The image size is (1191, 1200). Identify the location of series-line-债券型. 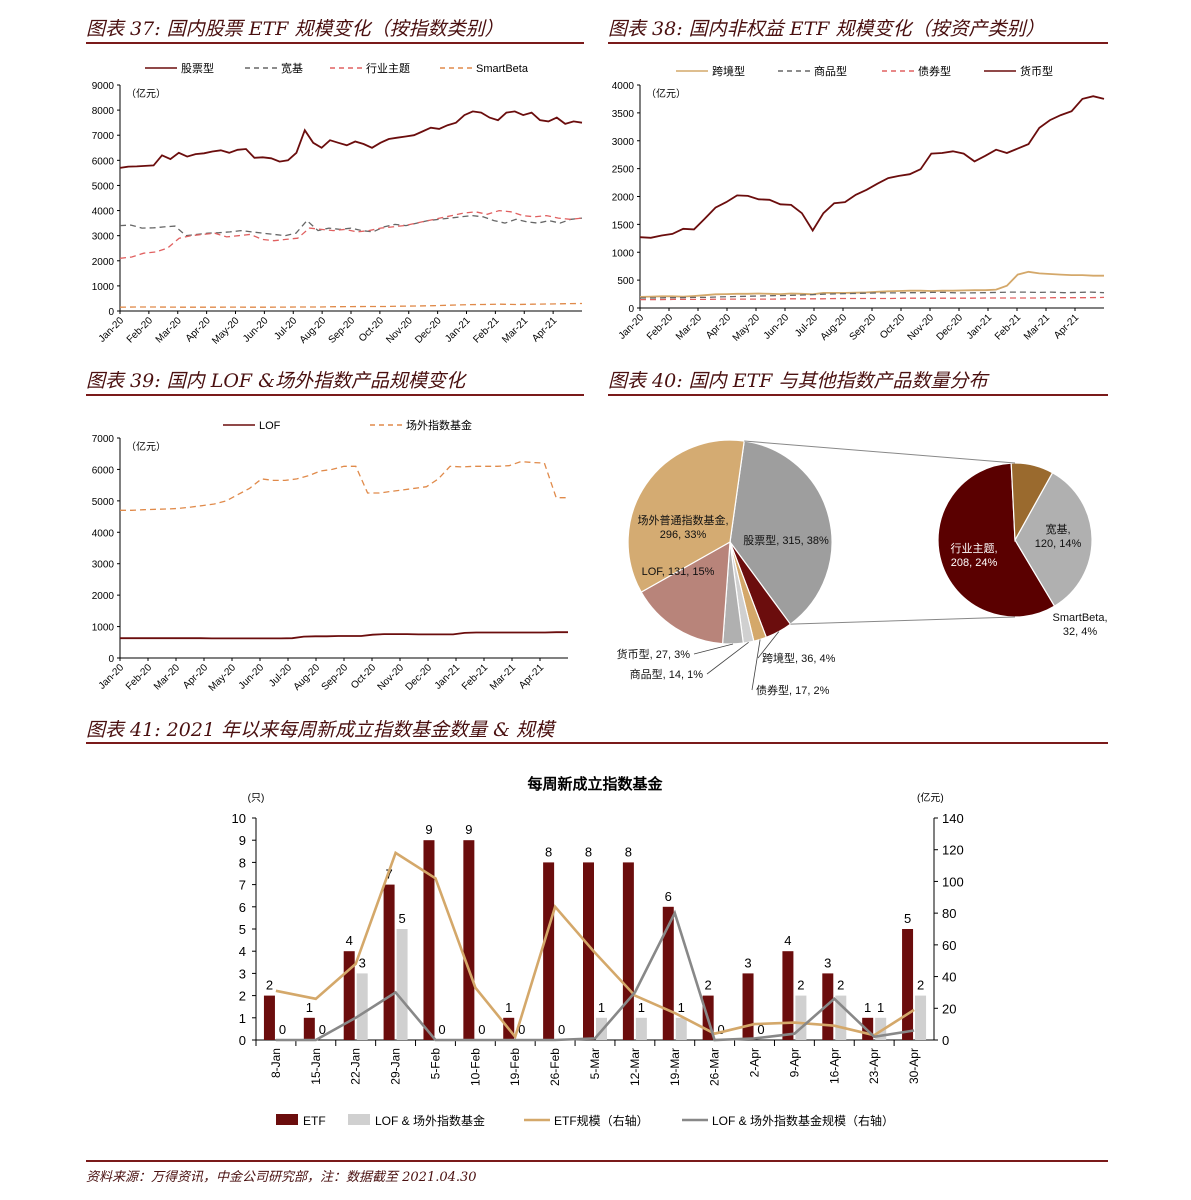
(872, 298).